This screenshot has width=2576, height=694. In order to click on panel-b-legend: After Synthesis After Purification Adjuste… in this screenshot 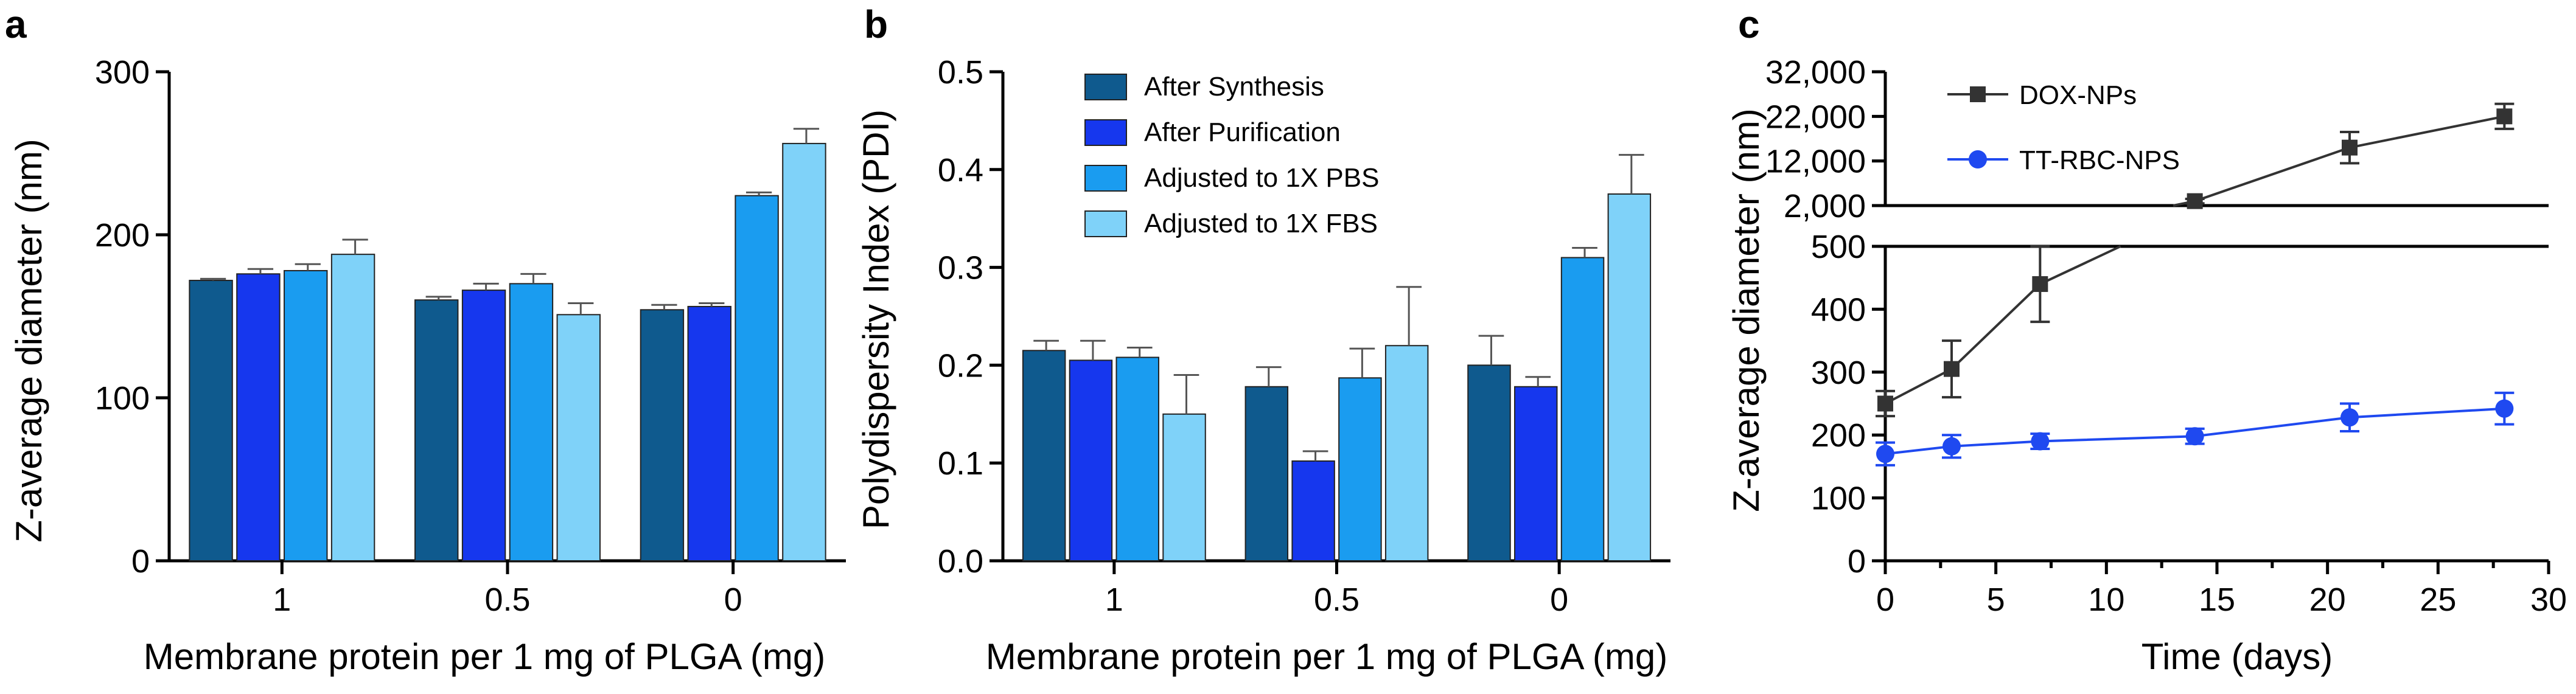, I will do `click(1231, 155)`.